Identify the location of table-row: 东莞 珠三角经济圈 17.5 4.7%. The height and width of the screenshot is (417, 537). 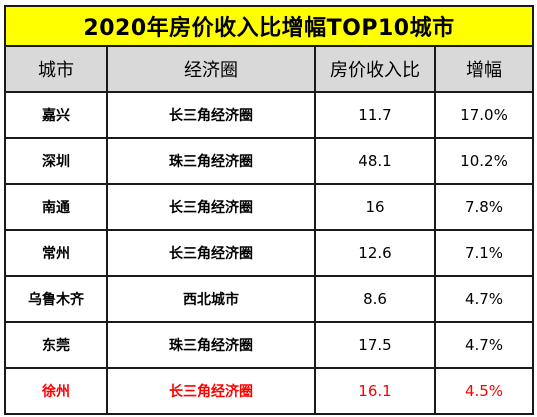
(269, 345).